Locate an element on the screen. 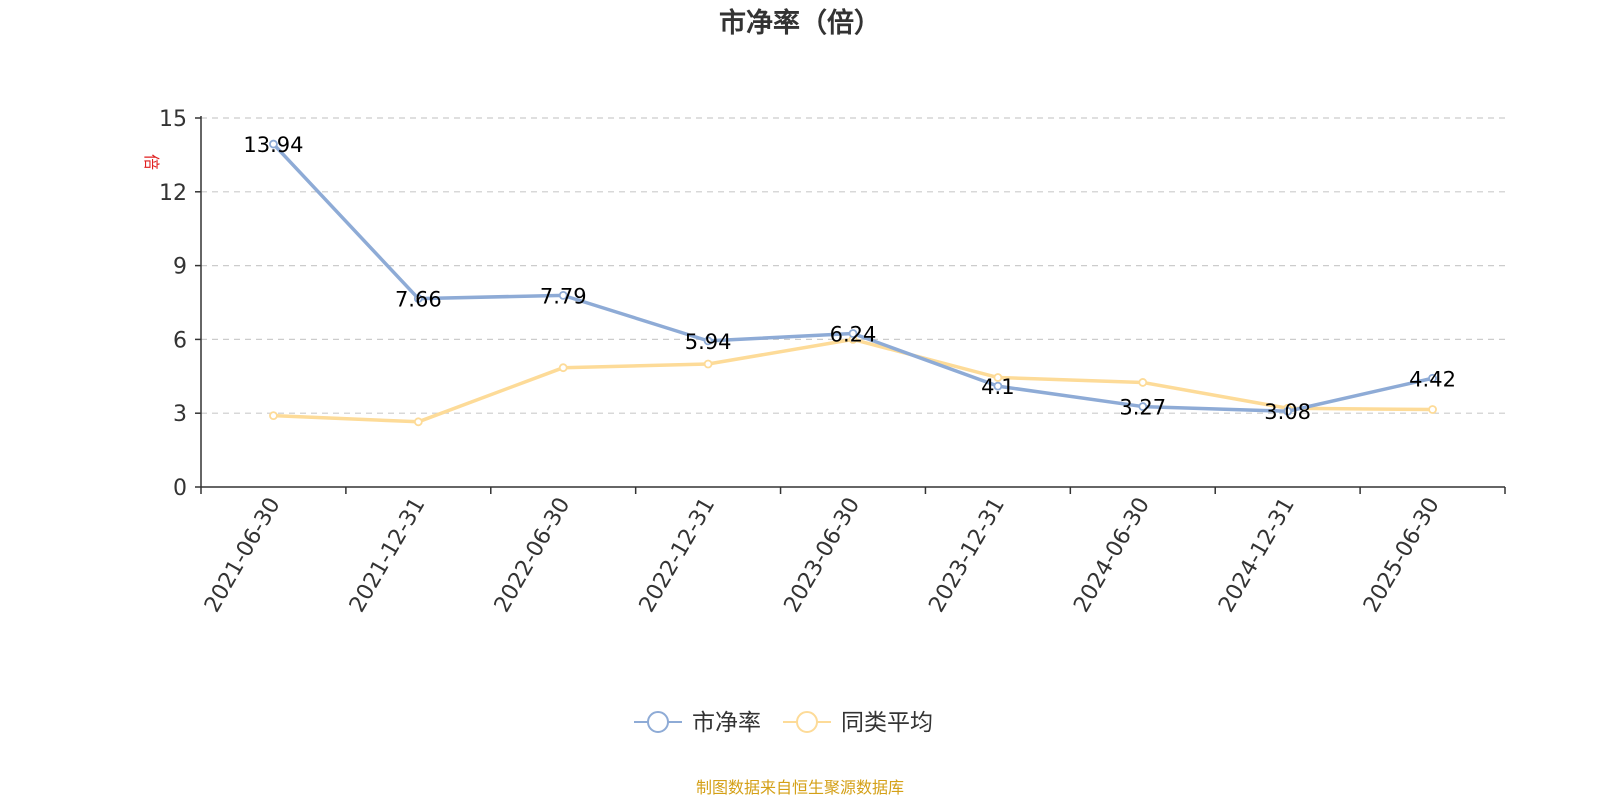 The width and height of the screenshot is (1600, 800). data-label: 4.42 is located at coordinates (1432, 379).